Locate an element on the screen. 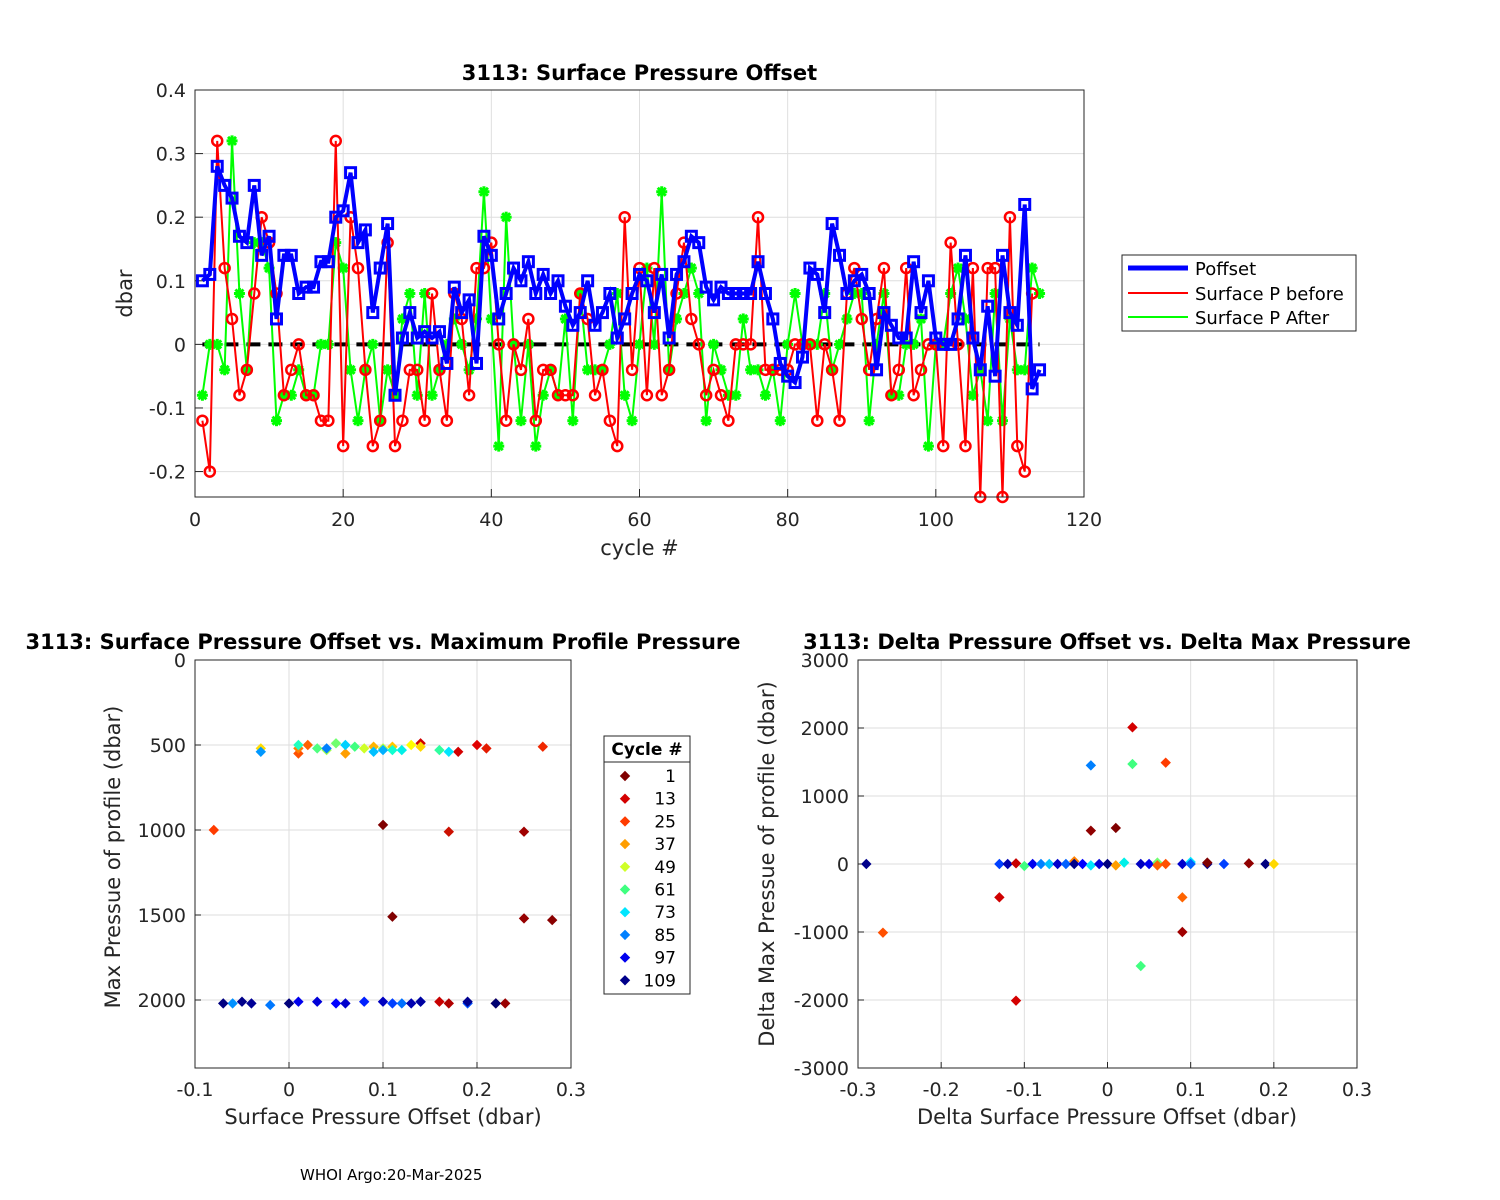 The image size is (1500, 1200). x-axis-label: Surface Pressure Offset (dbar) is located at coordinates (382, 1117).